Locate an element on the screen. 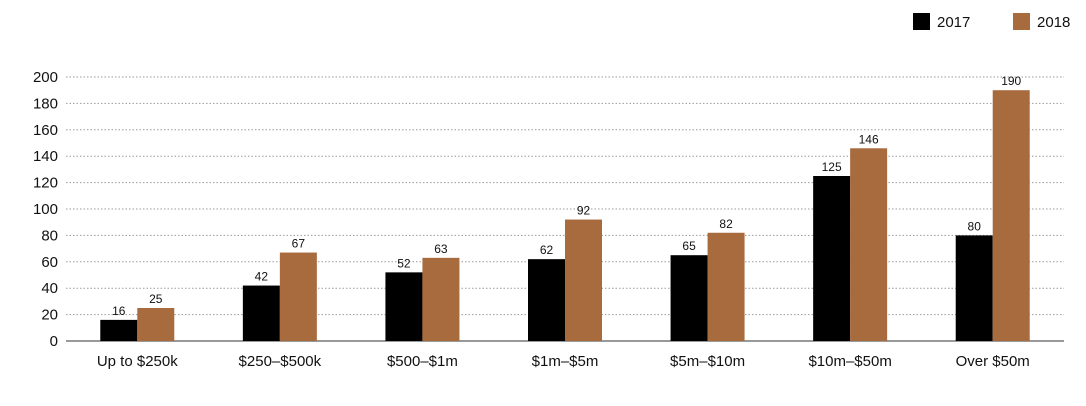 The image size is (1086, 406). data-label-2017: 80 is located at coordinates (975, 226).